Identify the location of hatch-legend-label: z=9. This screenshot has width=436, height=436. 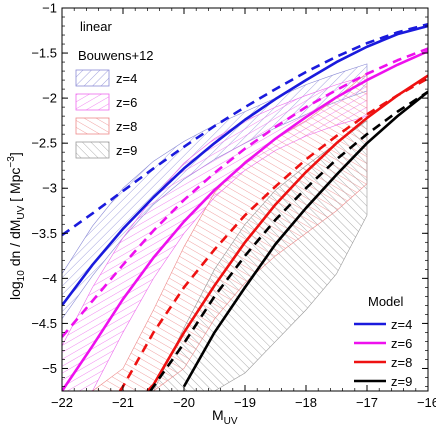
(126, 150).